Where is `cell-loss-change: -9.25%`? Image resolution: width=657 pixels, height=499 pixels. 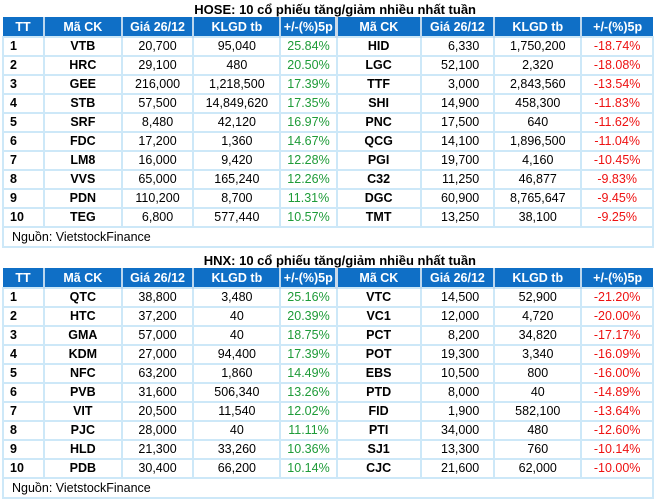
cell-loss-change: -9.25% is located at coordinates (617, 217).